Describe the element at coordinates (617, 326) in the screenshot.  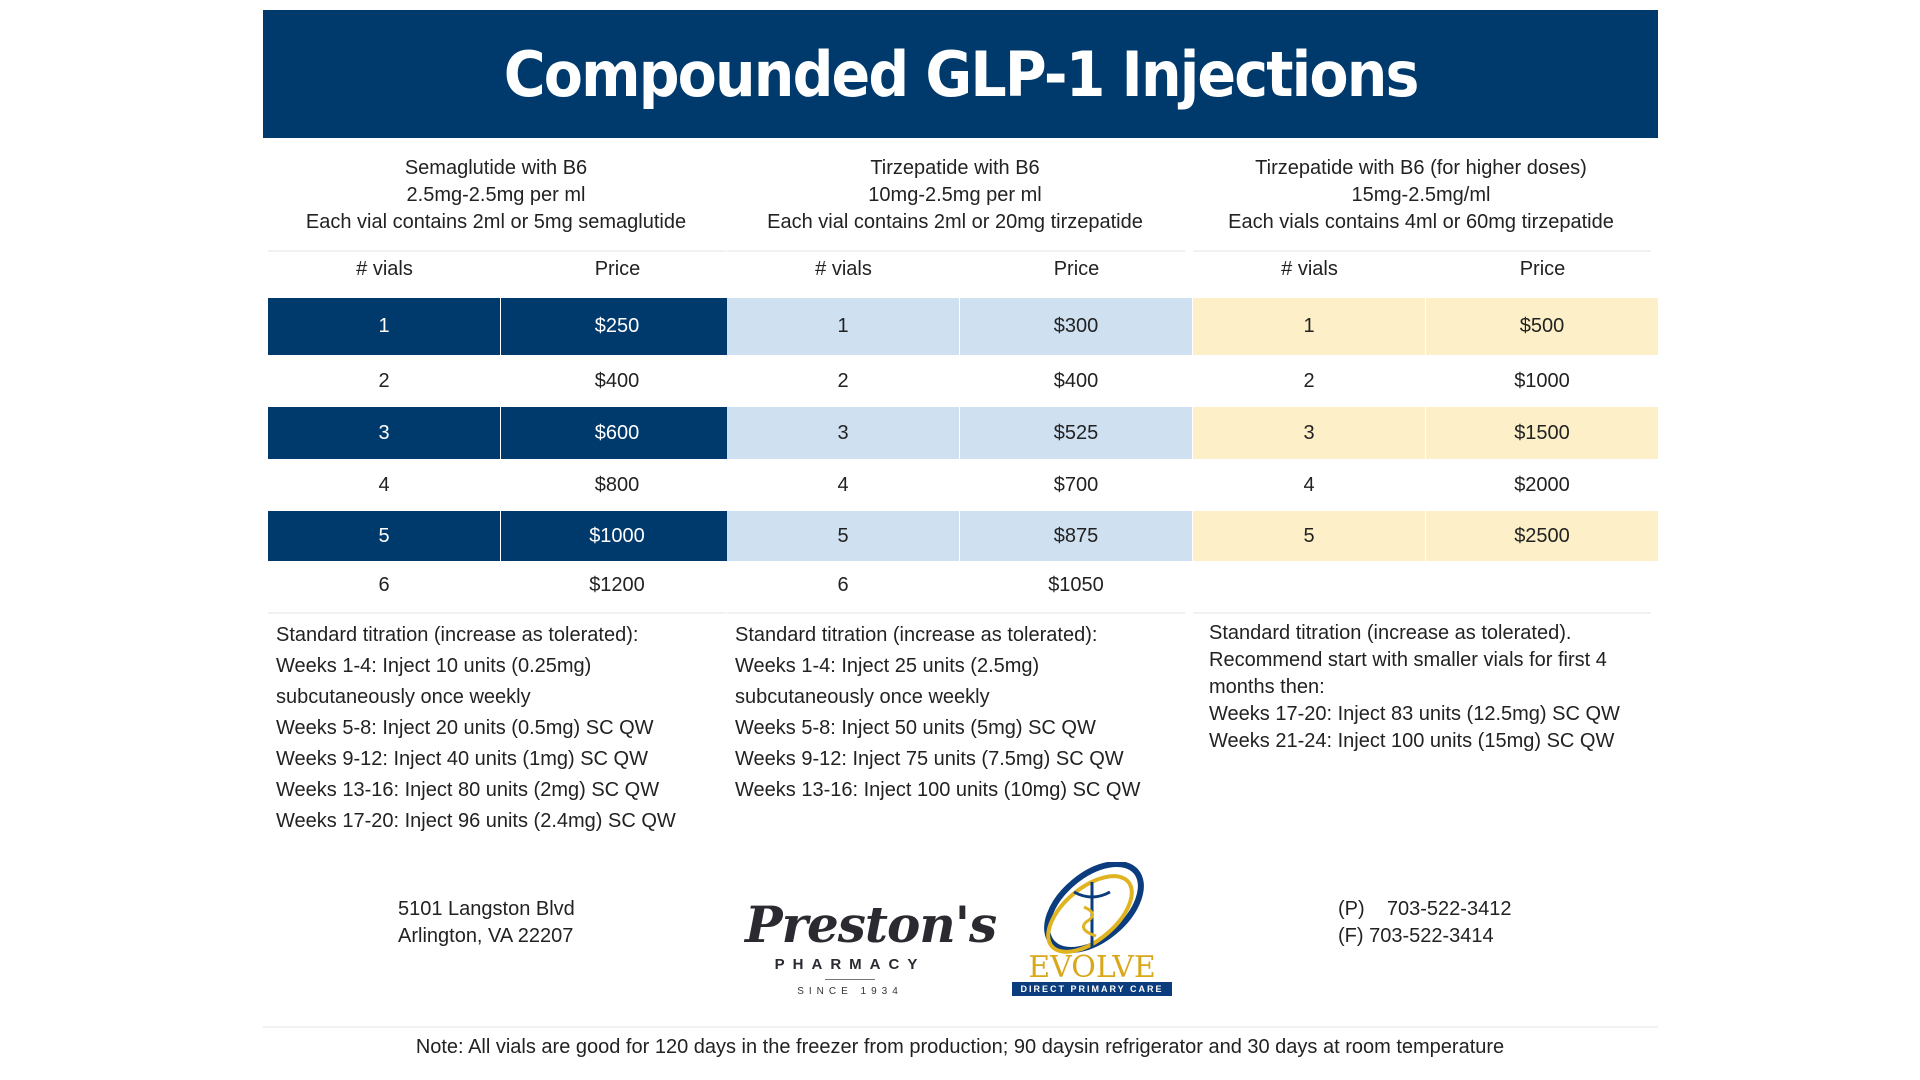
I see `price-cell: $250` at that location.